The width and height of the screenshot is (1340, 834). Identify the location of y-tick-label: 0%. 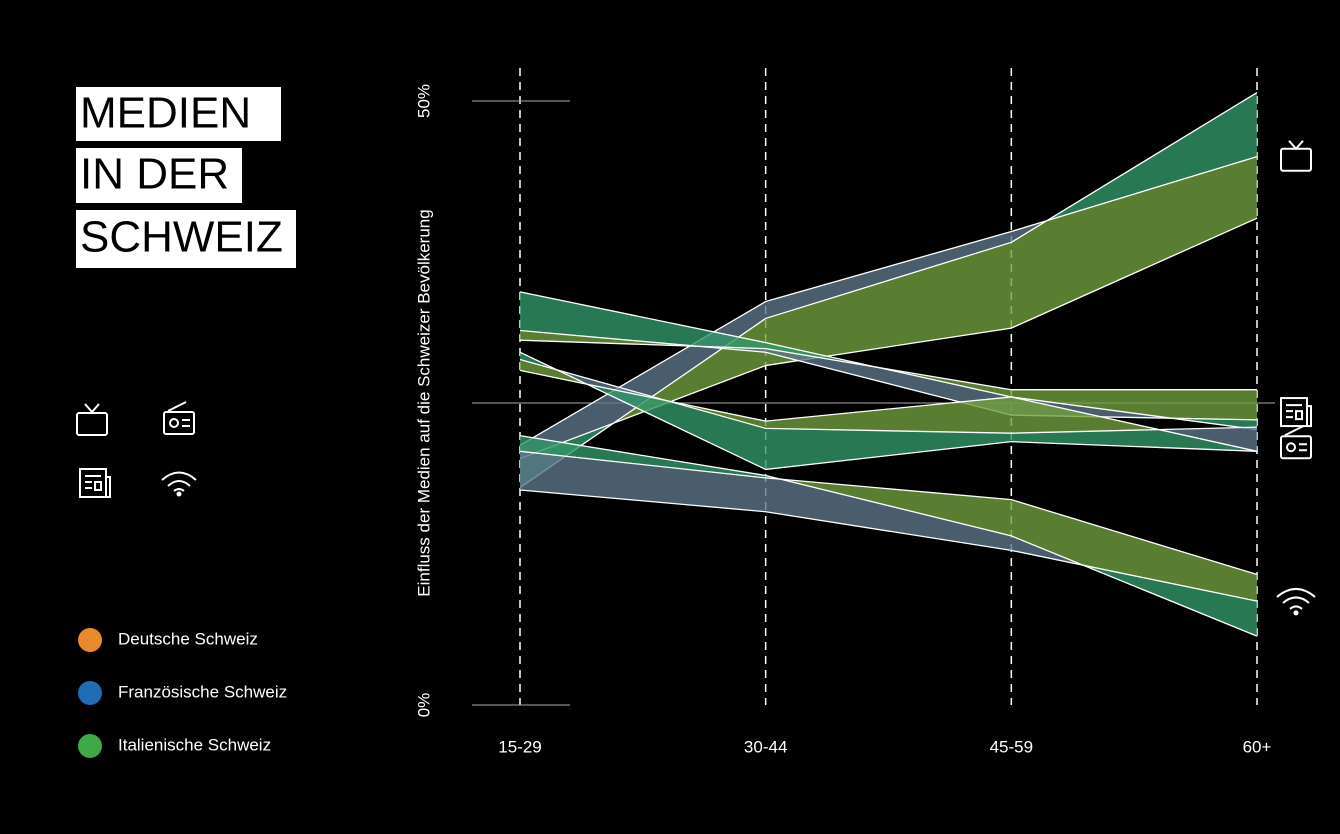
(423, 705).